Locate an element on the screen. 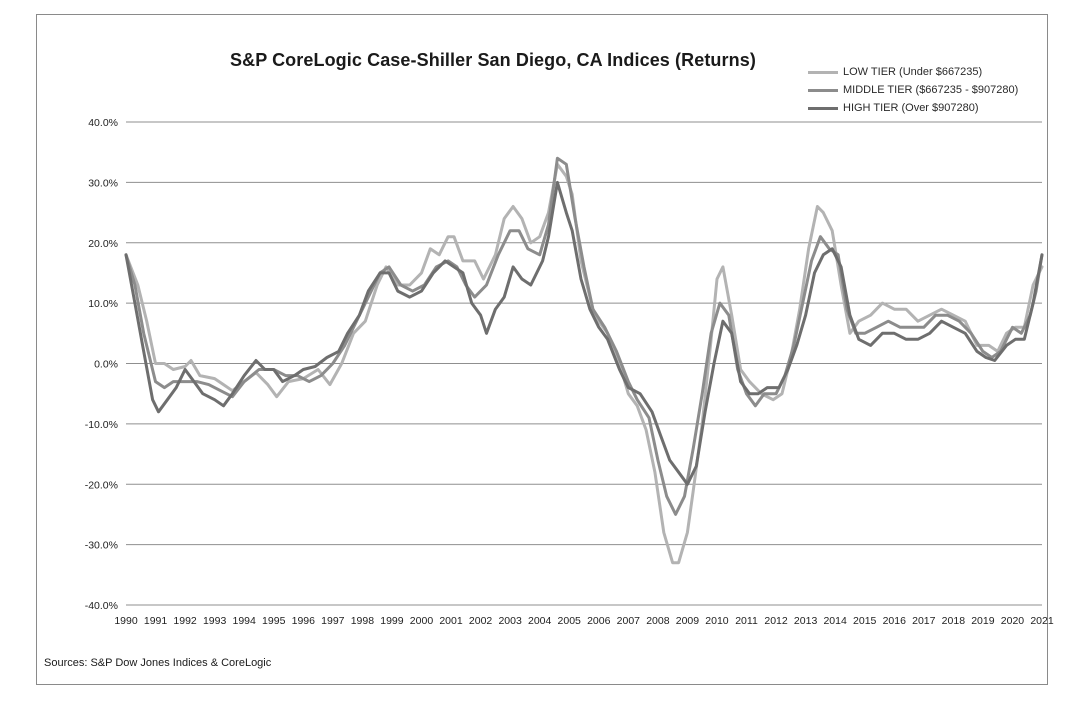  x-tick-label: 2005 is located at coordinates (570, 621).